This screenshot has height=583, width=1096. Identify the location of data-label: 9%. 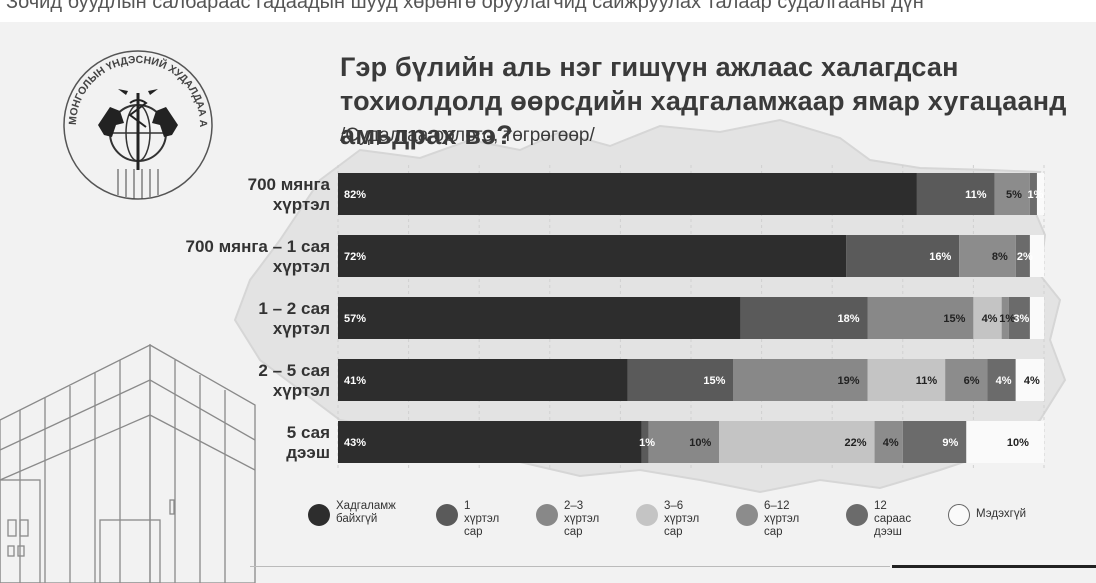
(950, 443).